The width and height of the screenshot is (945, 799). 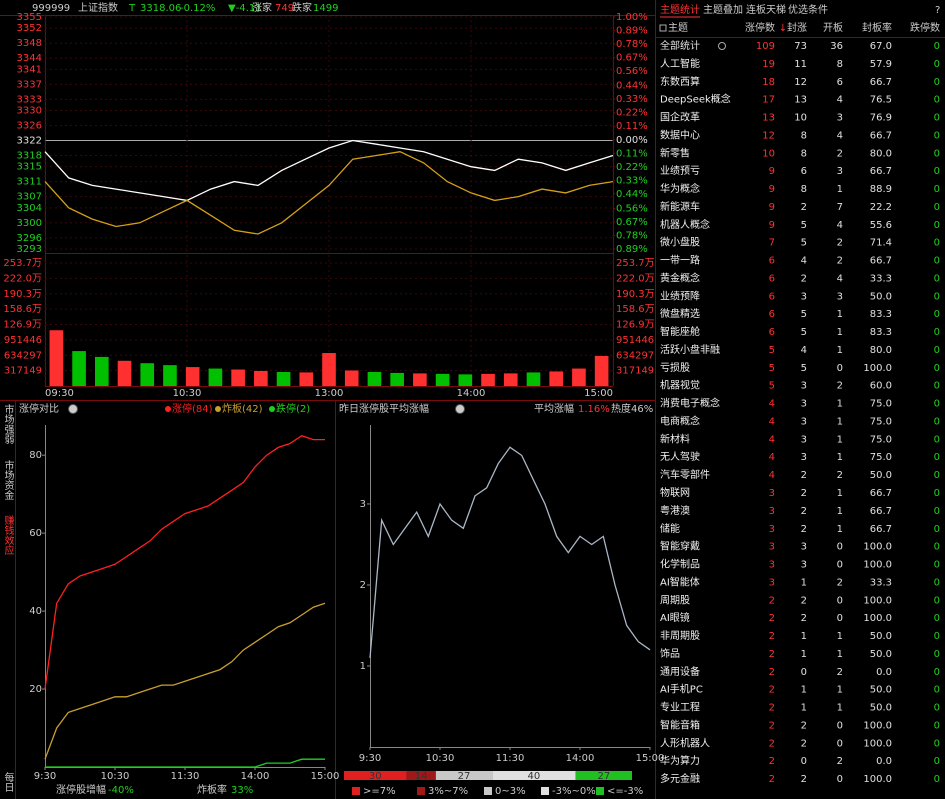 What do you see at coordinates (29, 99) in the screenshot?
I see `y-tick-label: 3333` at bounding box center [29, 99].